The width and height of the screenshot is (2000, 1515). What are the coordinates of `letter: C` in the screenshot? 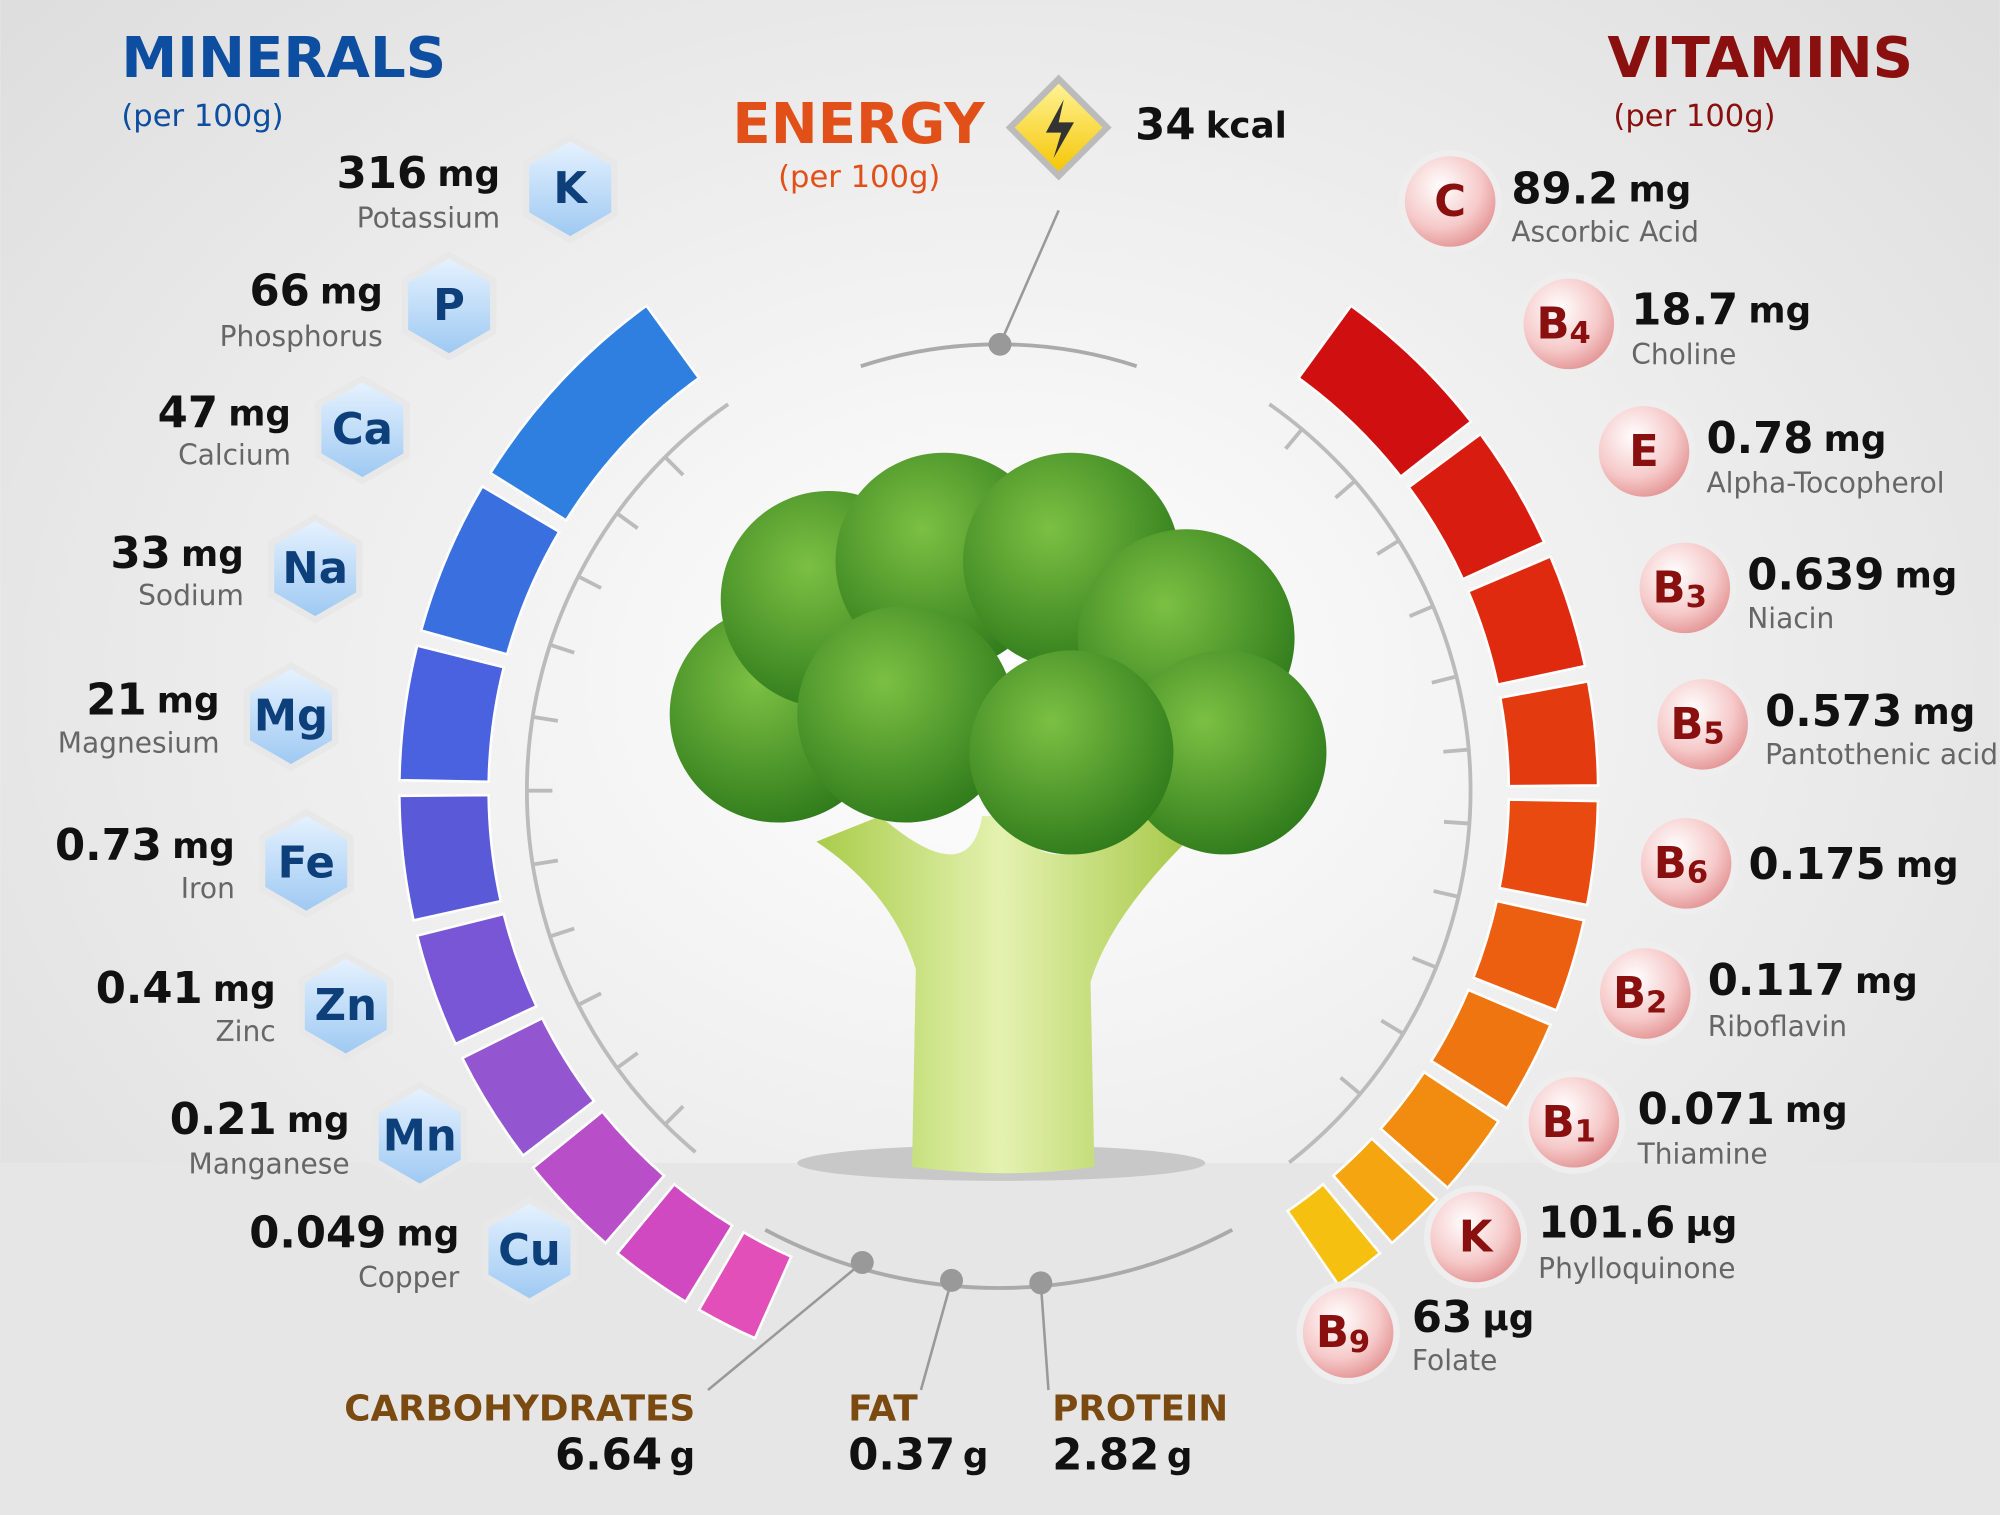 It's located at (1450, 202).